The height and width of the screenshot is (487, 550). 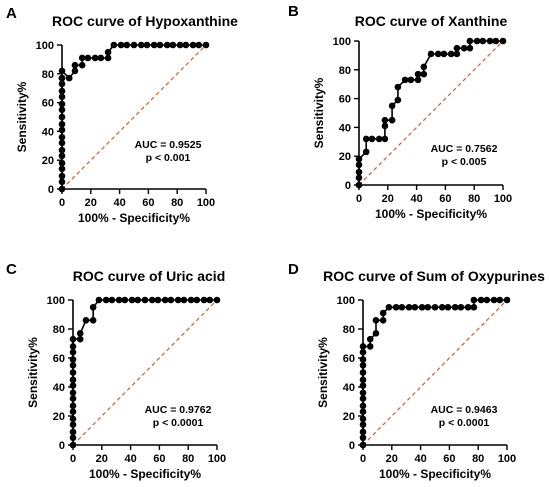 What do you see at coordinates (431, 21) in the screenshot?
I see `chart-title: ROC curve of Xanthine` at bounding box center [431, 21].